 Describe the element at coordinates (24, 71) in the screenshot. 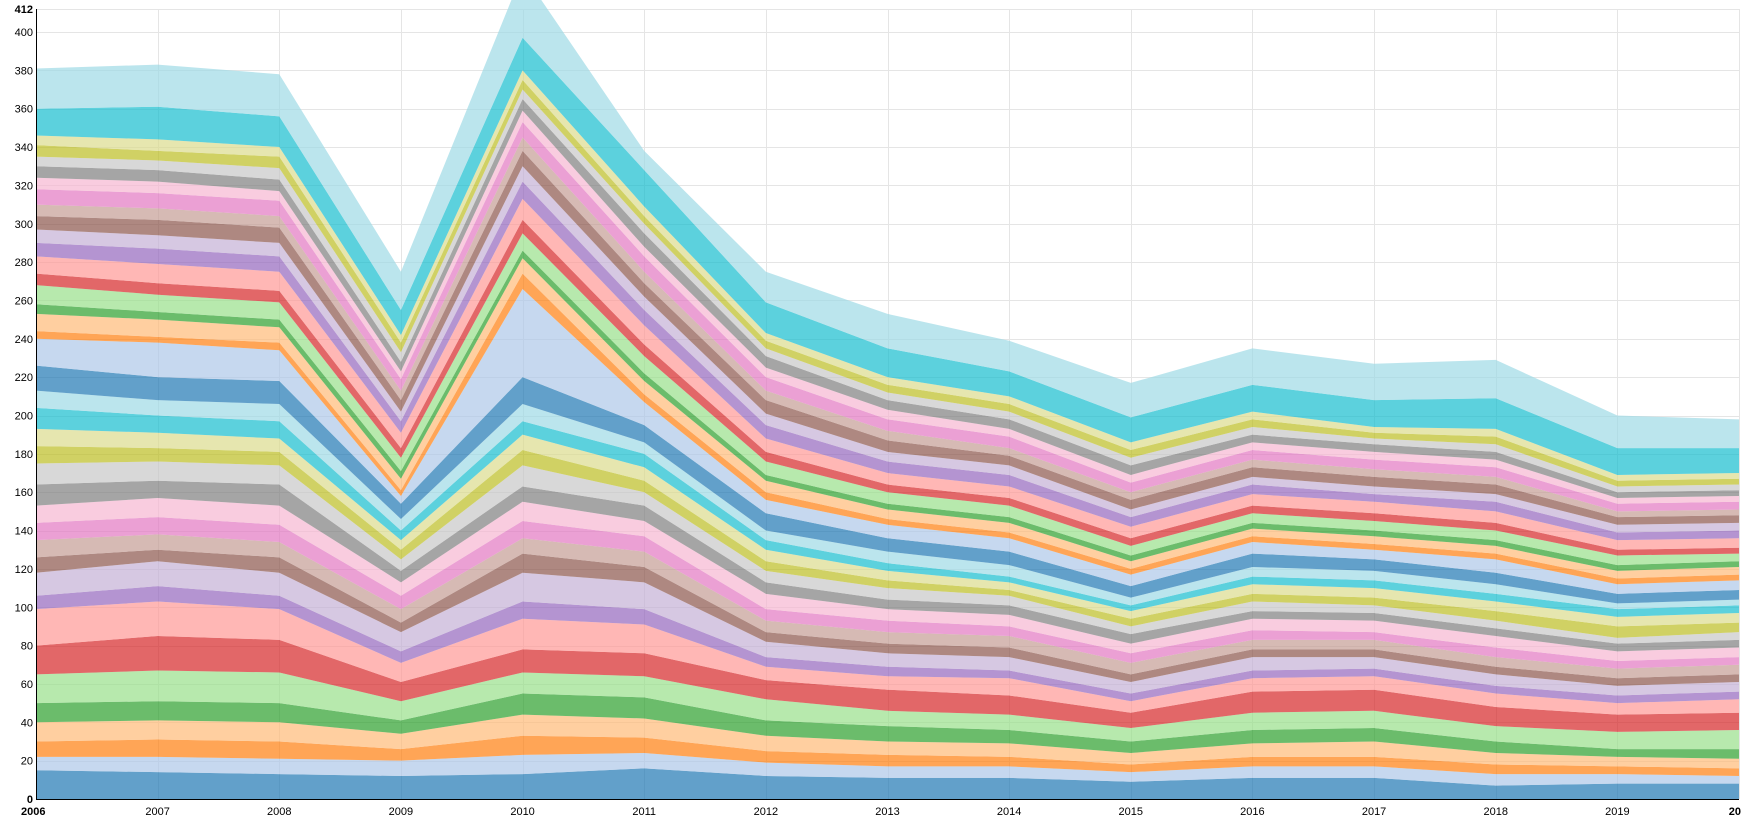

I see `y-tick-label: 380` at that location.